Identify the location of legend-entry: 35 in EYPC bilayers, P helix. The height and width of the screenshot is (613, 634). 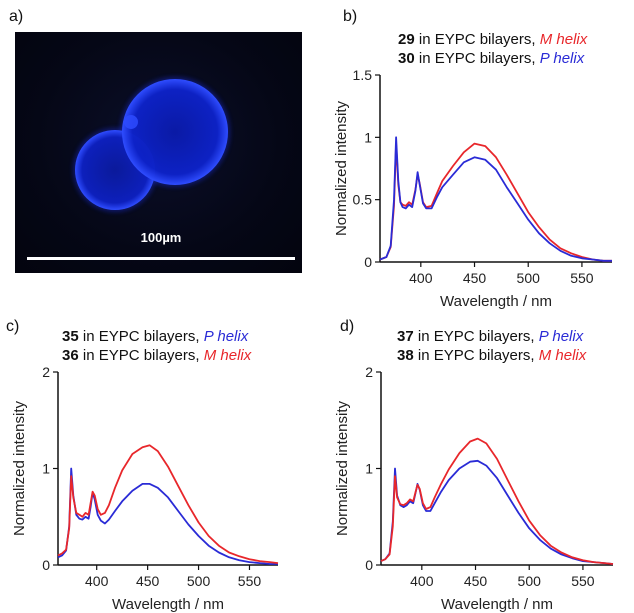
(156, 336).